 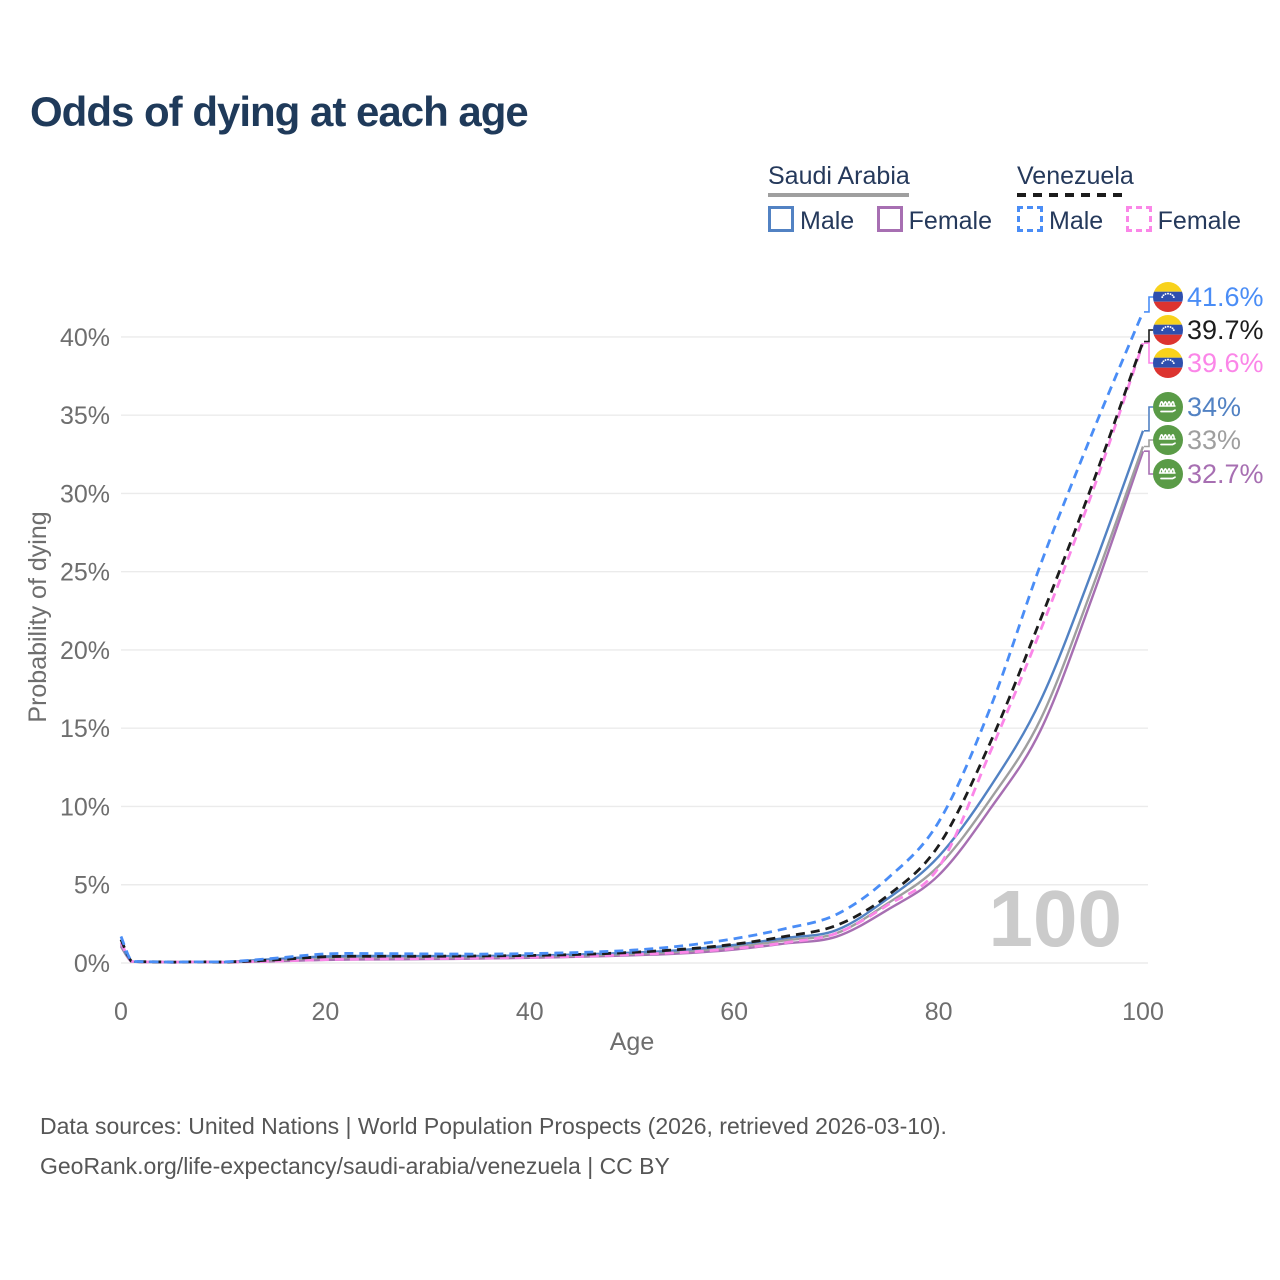 I want to click on x-tick-80: 80, so click(x=939, y=1012).